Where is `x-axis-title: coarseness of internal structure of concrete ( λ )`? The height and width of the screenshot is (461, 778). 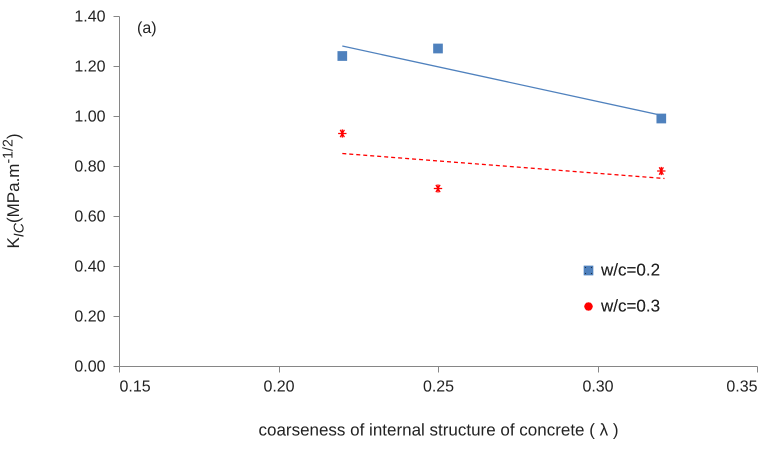
x-axis-title: coarseness of internal structure of concrete ( λ ) is located at coordinates (438, 430).